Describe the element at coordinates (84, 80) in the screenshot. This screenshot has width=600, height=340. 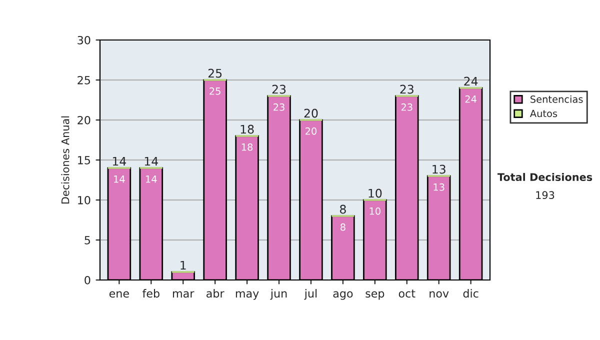
I see `y-tick-label: 25` at that location.